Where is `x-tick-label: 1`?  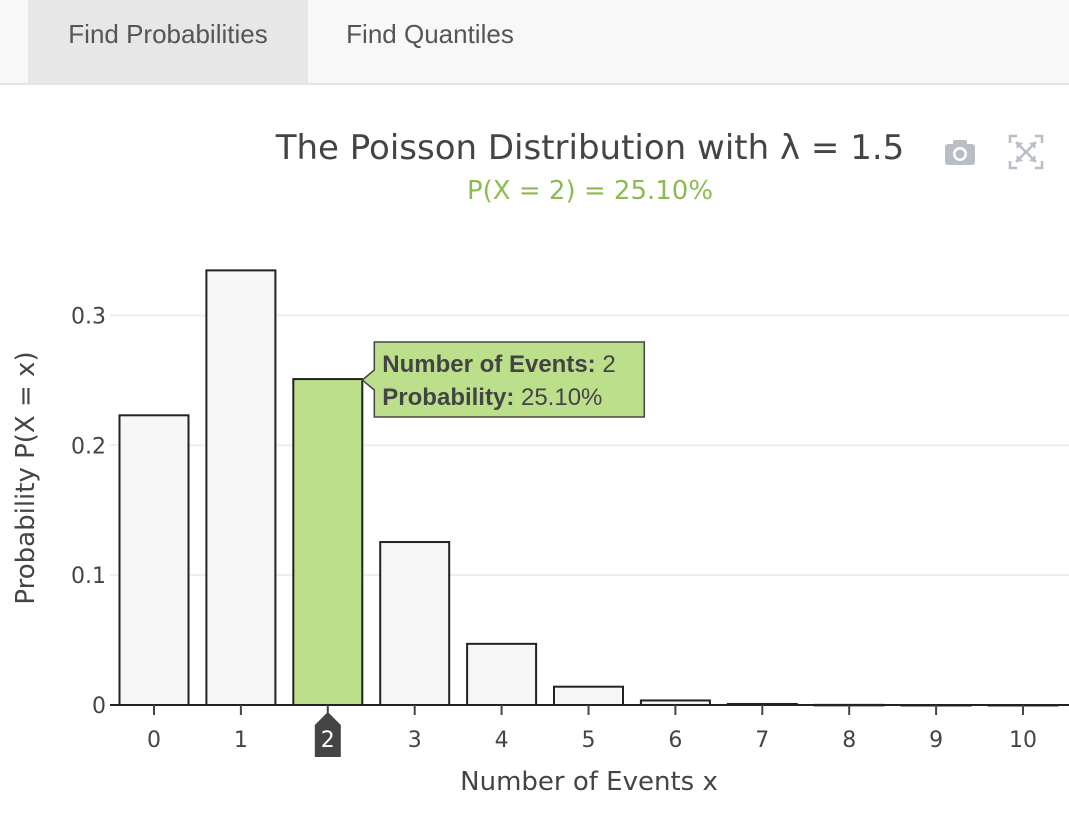
x-tick-label: 1 is located at coordinates (241, 740).